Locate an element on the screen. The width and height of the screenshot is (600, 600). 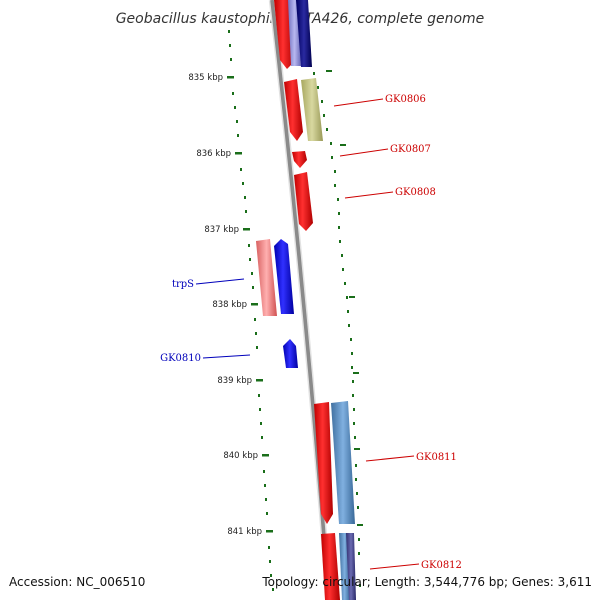
gene-arrow-gk0808 is located at coordinates (303, 201).